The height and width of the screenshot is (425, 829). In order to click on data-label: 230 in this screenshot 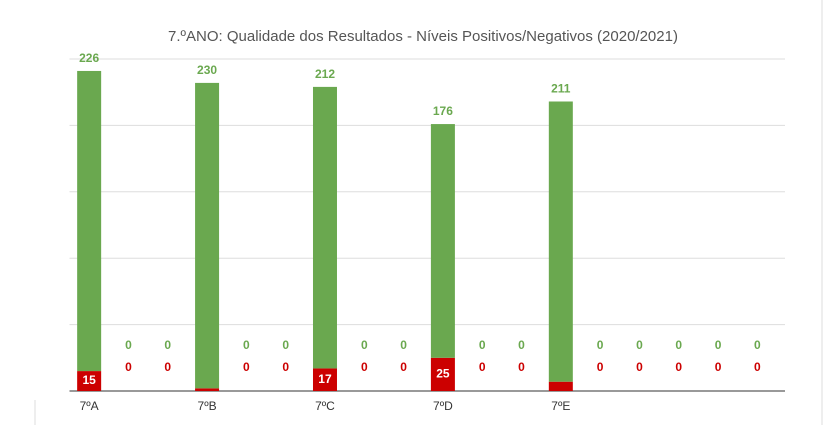, I will do `click(207, 70)`.